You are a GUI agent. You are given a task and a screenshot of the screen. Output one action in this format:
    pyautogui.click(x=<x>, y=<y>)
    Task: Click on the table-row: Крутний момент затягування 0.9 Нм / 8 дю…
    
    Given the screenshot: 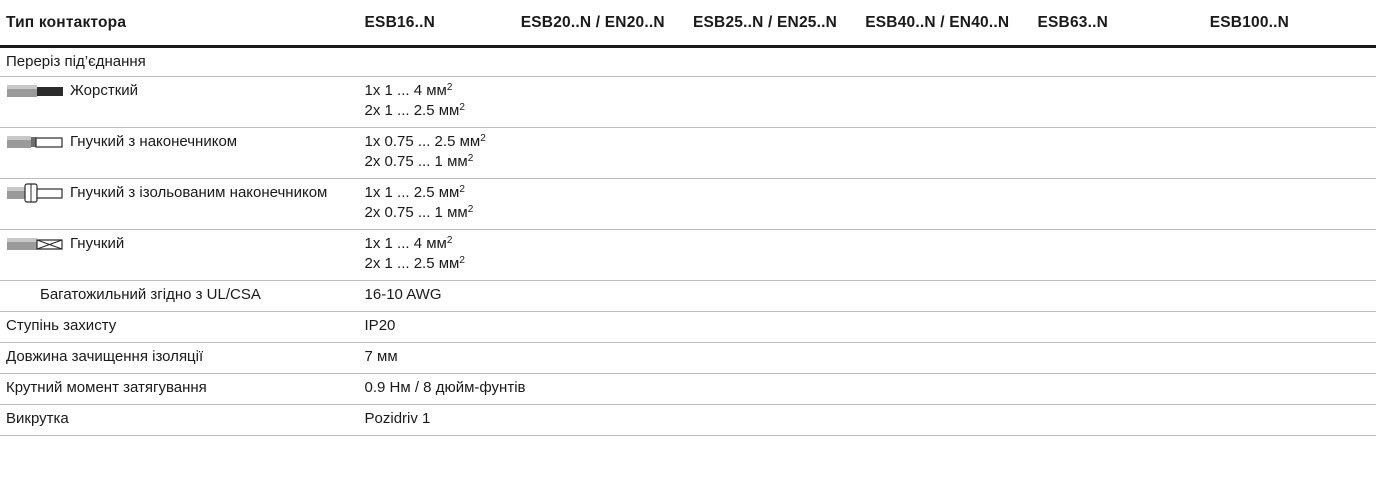 What is the action you would take?
    pyautogui.click(x=688, y=389)
    